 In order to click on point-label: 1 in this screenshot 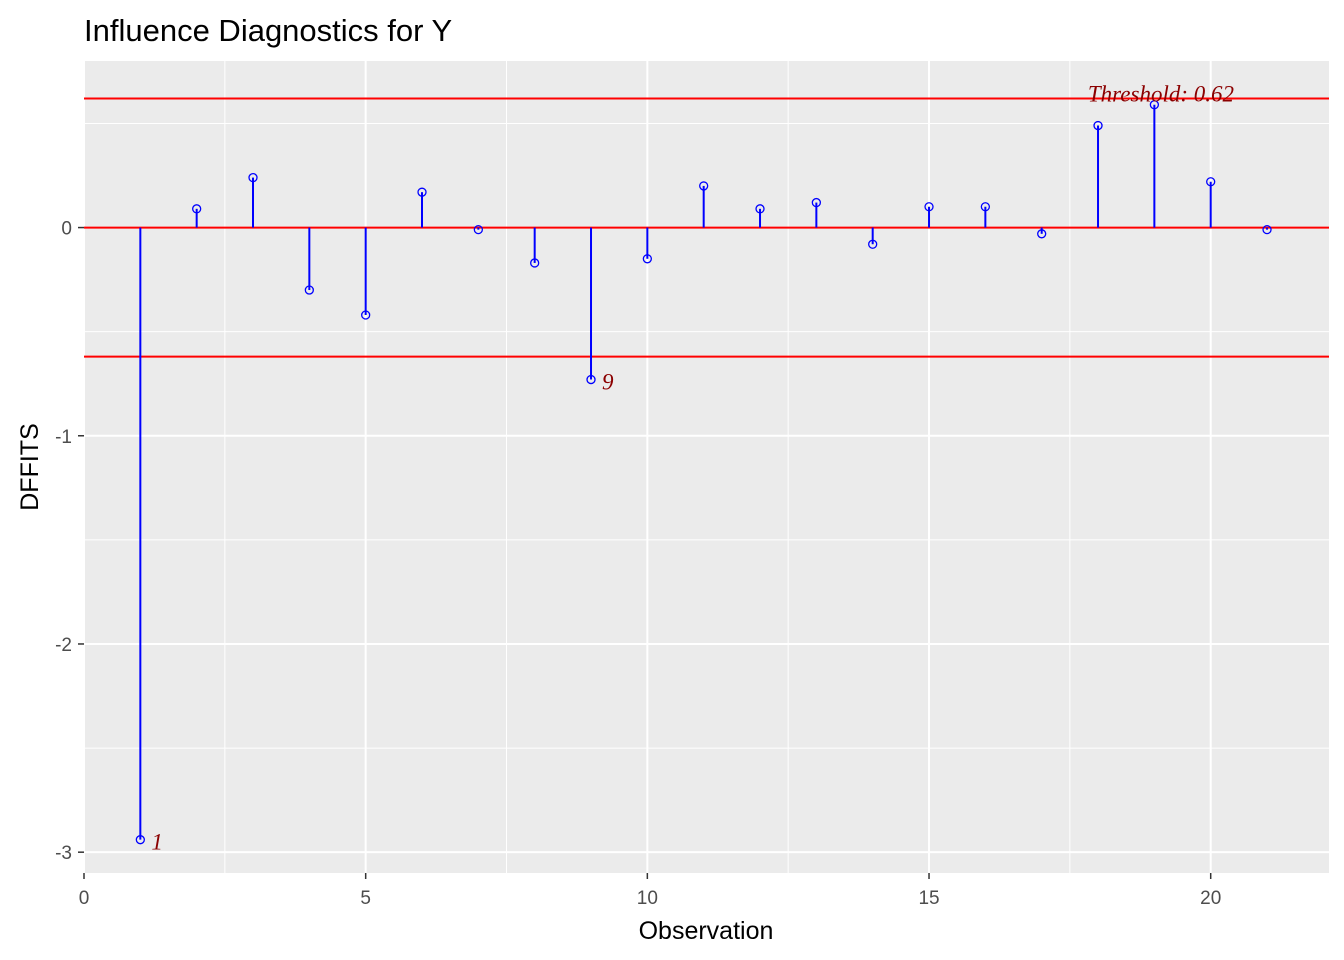, I will do `click(157, 842)`.